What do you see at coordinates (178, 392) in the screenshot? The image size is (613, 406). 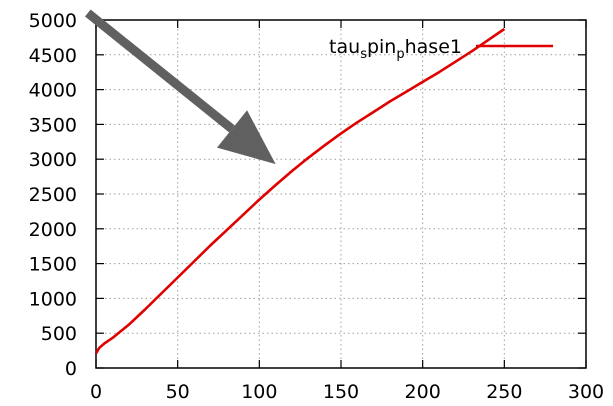 I see `x-tick-label: 50` at bounding box center [178, 392].